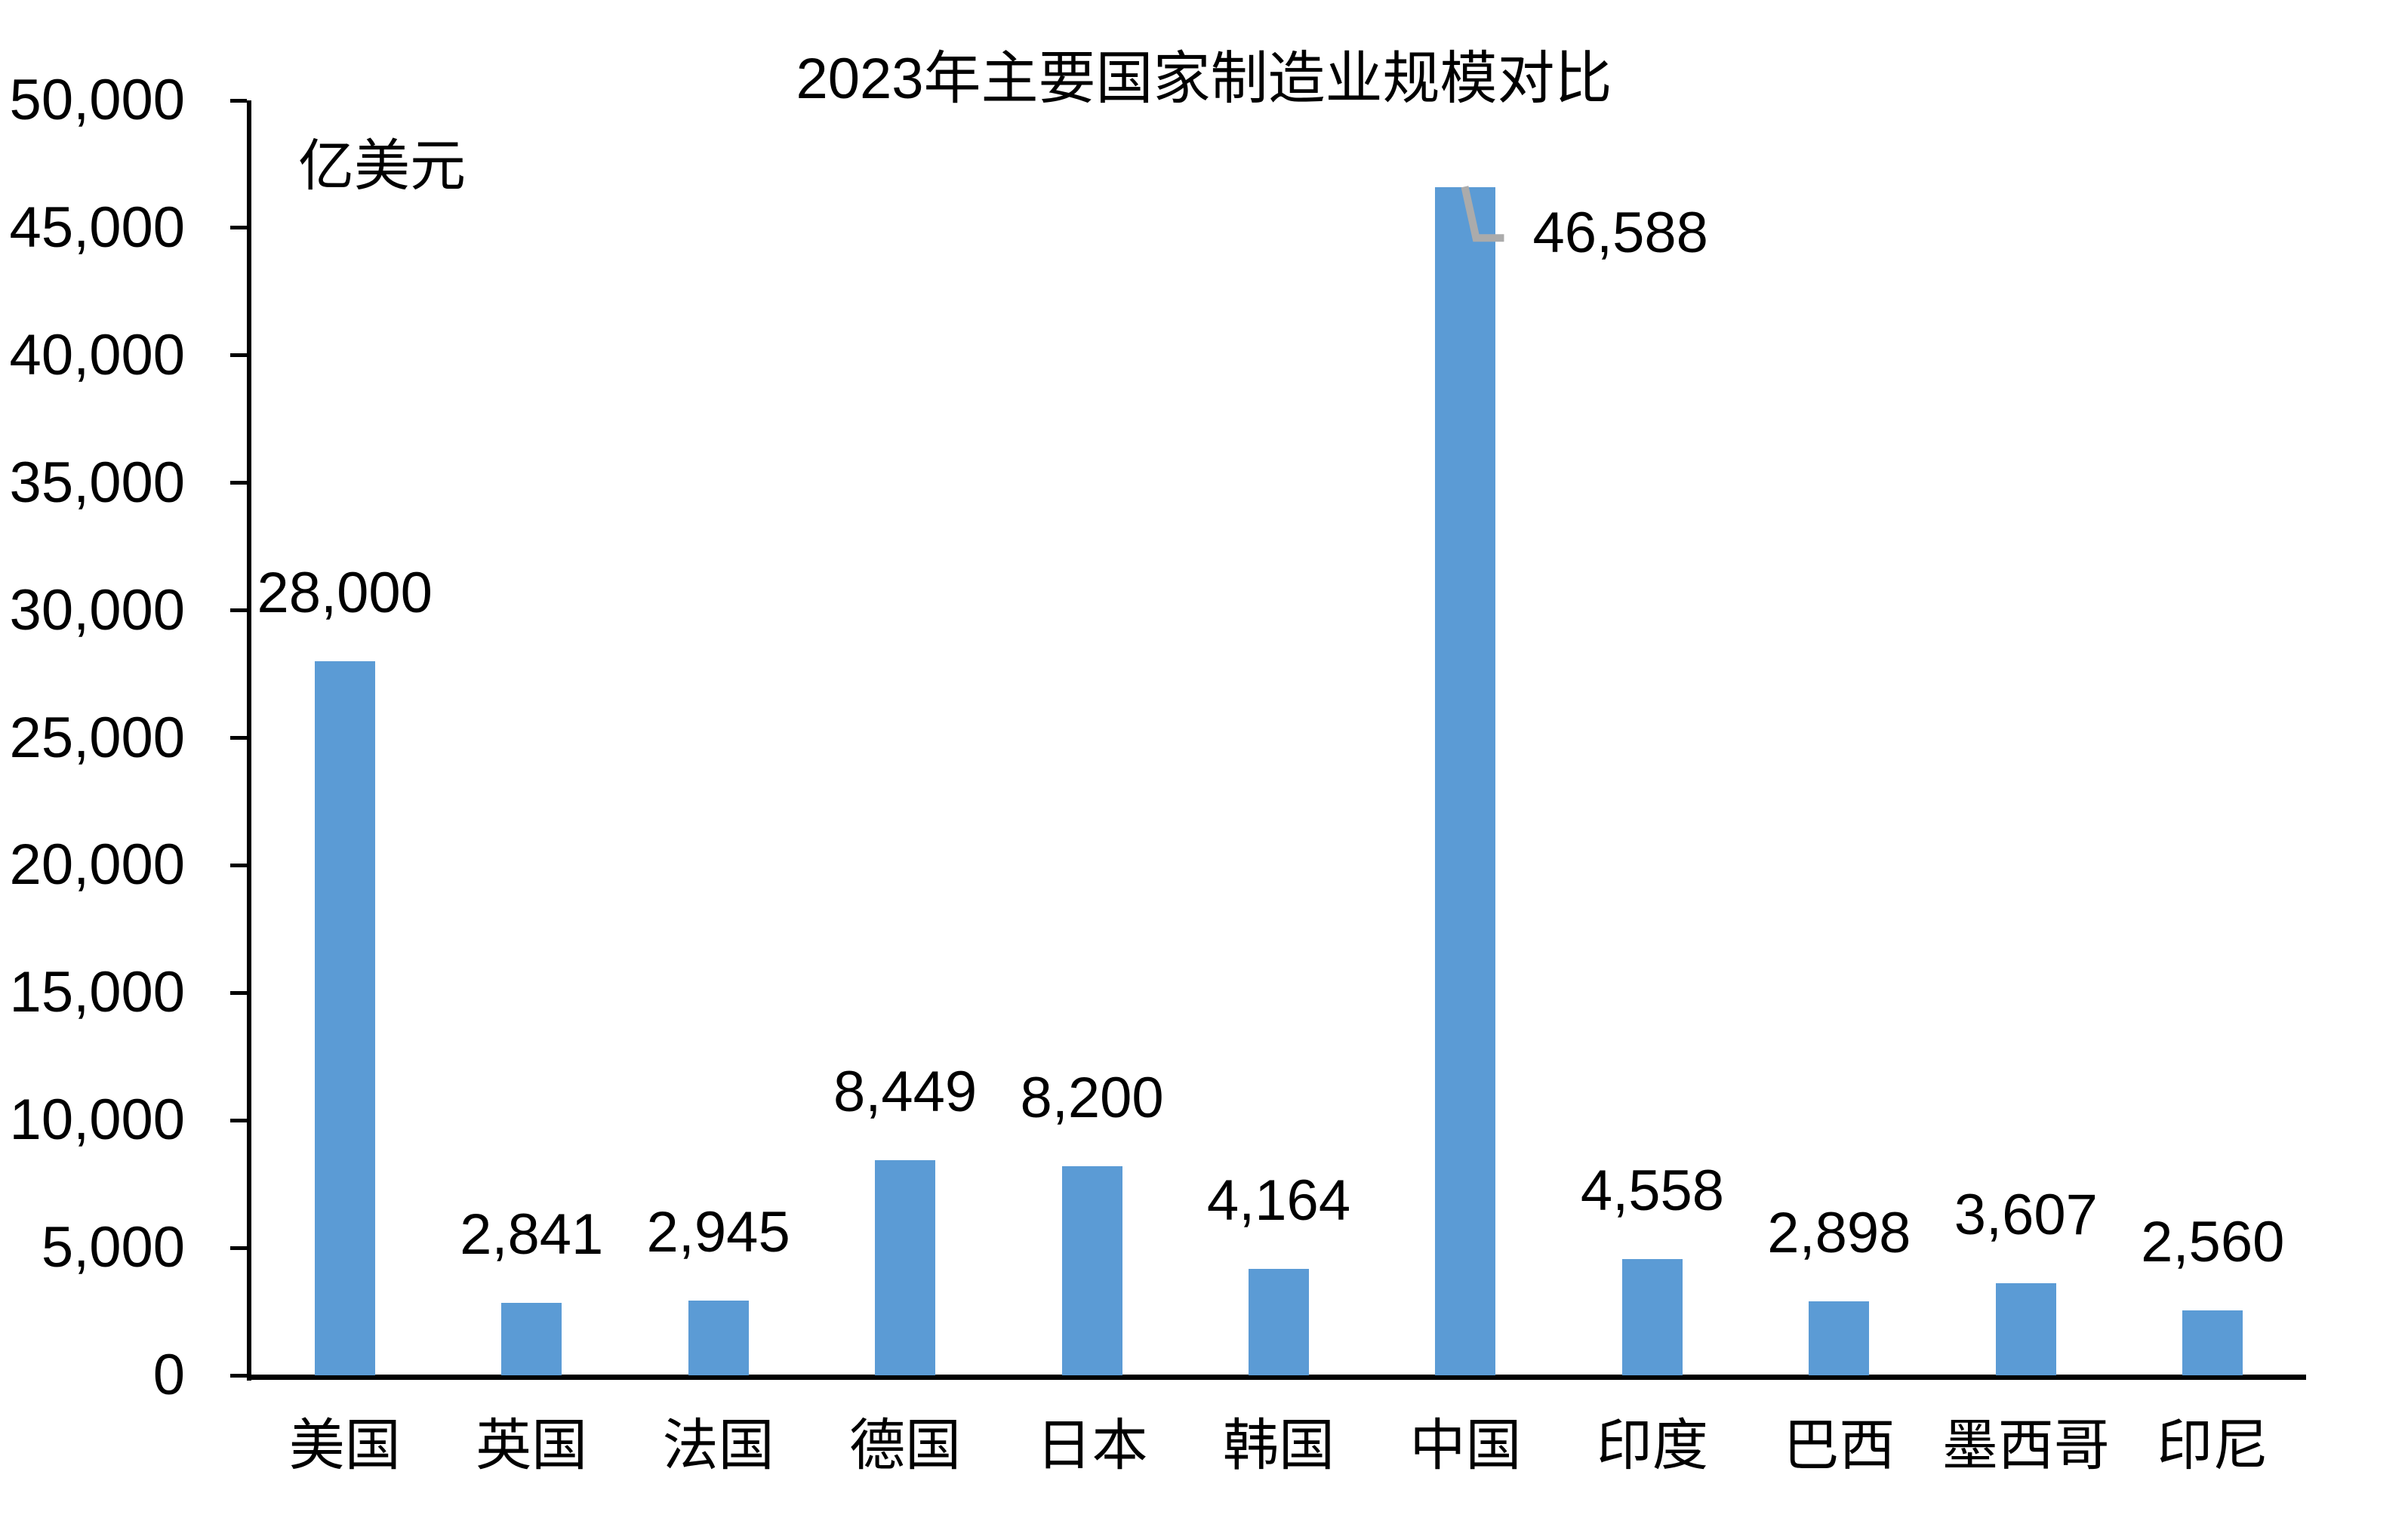 Image resolution: width=2408 pixels, height=1521 pixels. I want to click on bar-value-label: 8,449, so click(905, 1091).